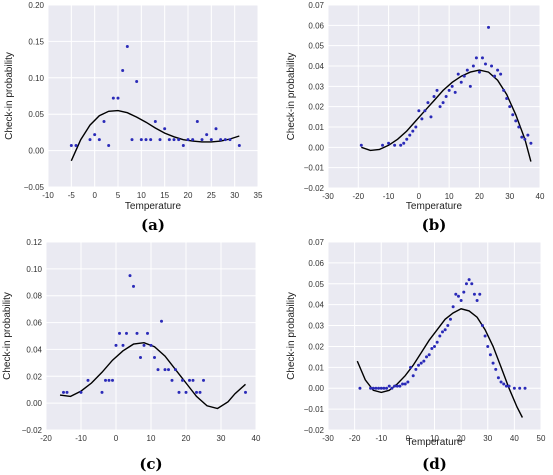 This screenshot has height=475, width=553. Describe the element at coordinates (94, 195) in the screenshot. I see `x-tick-label: 0` at that location.